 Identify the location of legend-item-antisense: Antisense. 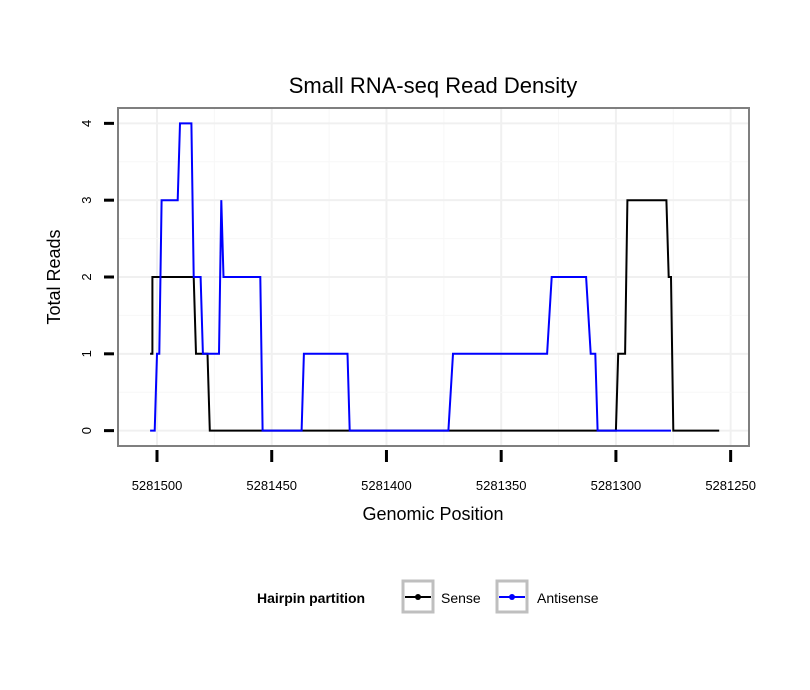
(547, 596).